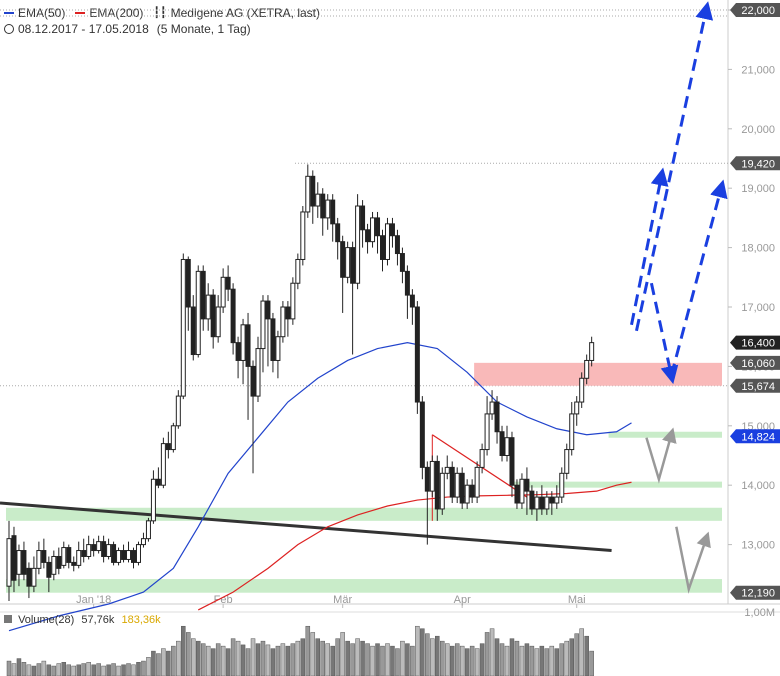  What do you see at coordinates (98, 620) in the screenshot?
I see `volume-value-1: 57,76k` at bounding box center [98, 620].